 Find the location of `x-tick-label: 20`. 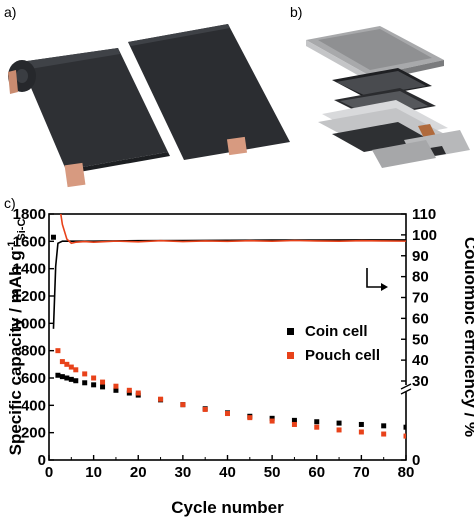

x-tick-label: 20 is located at coordinates (138, 472).